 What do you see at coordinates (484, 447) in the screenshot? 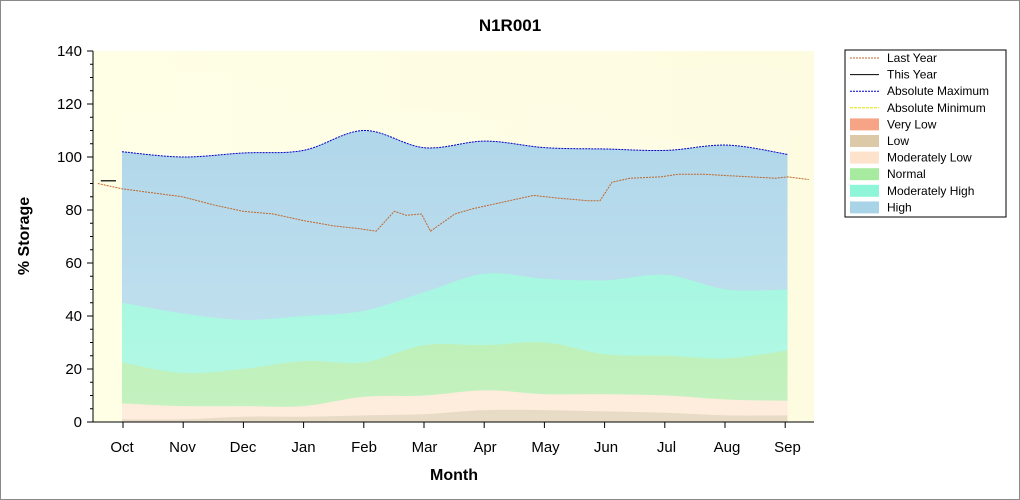
I see `x-tick-label: Apr` at bounding box center [484, 447].